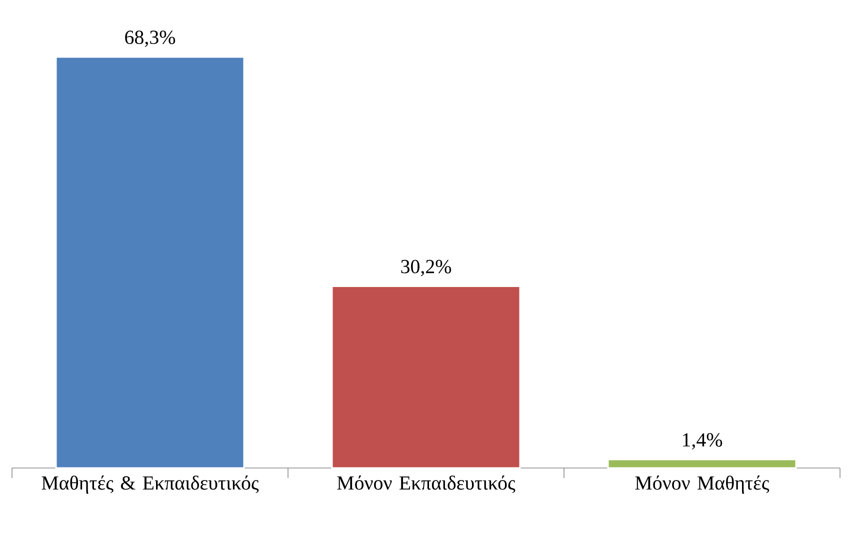  What do you see at coordinates (426, 268) in the screenshot?
I see `data-label: 30,2%` at bounding box center [426, 268].